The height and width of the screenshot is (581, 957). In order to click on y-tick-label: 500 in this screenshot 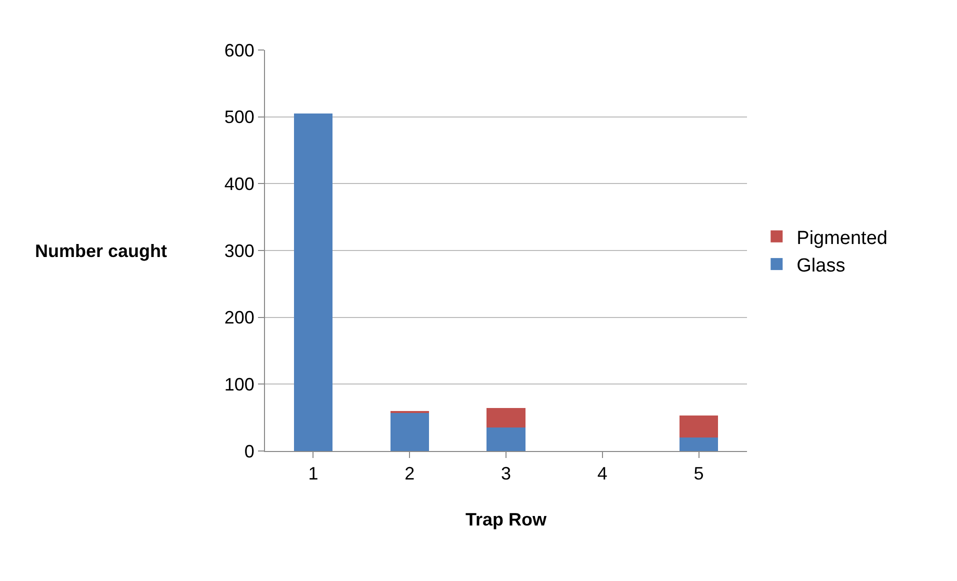, I will do `click(239, 117)`.